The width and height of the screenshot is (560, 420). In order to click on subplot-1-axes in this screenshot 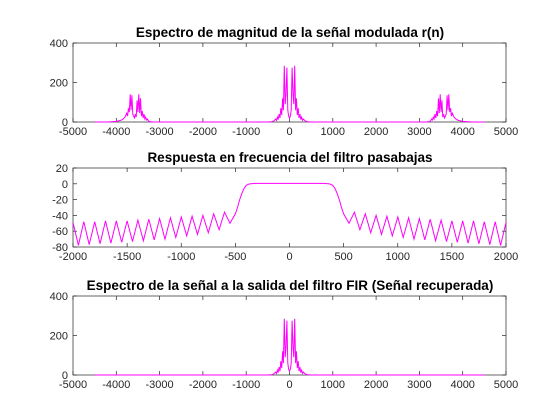, I will do `click(289, 82)`.